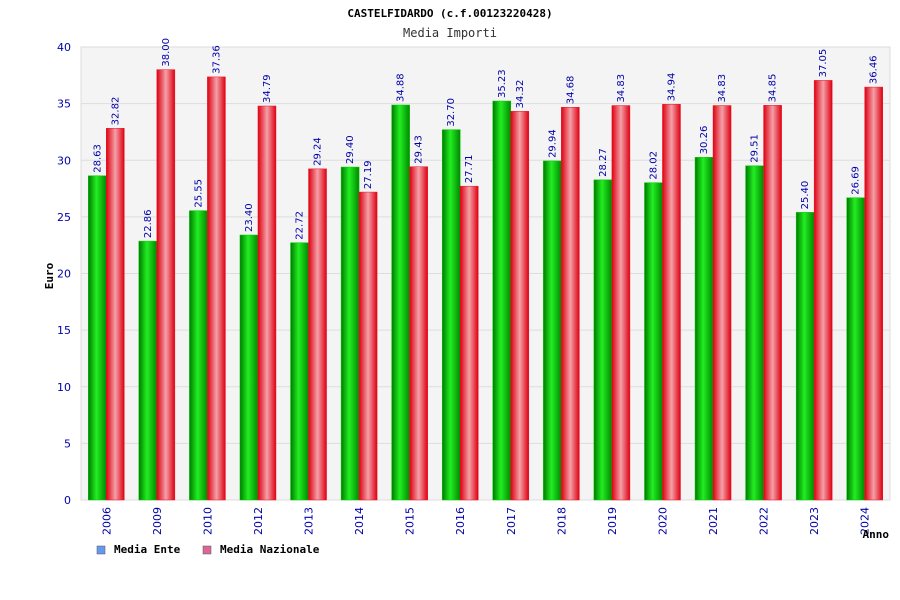  Describe the element at coordinates (662, 521) in the screenshot. I see `x-tick-label: 2020` at that location.